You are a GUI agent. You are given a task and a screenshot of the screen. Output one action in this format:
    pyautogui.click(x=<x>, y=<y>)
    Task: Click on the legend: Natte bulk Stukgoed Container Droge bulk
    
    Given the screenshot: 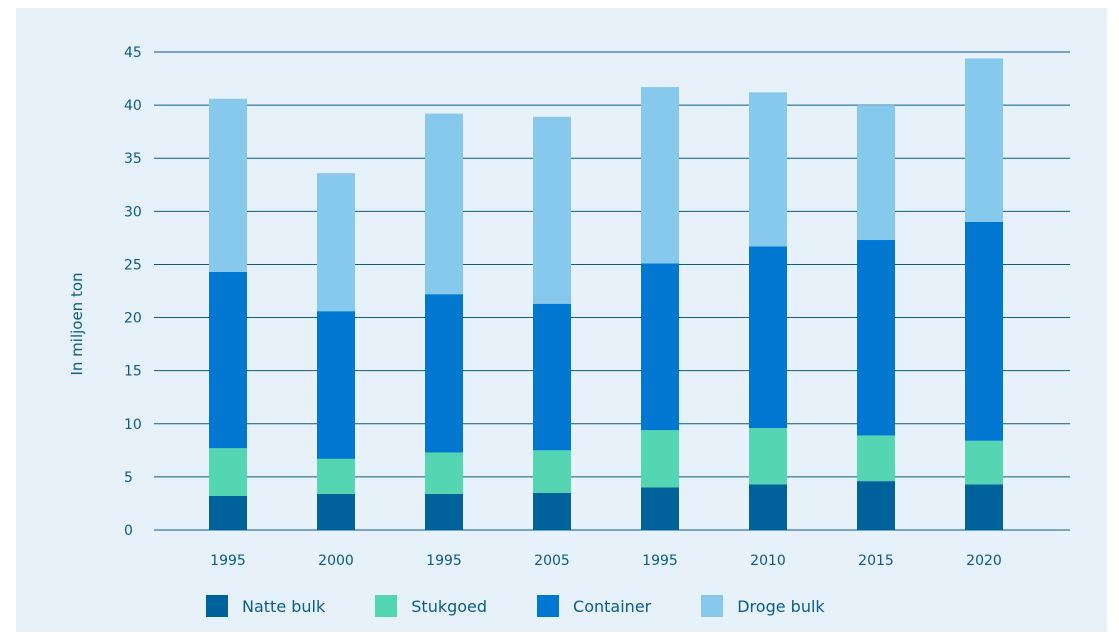 What is the action you would take?
    pyautogui.click(x=540, y=606)
    